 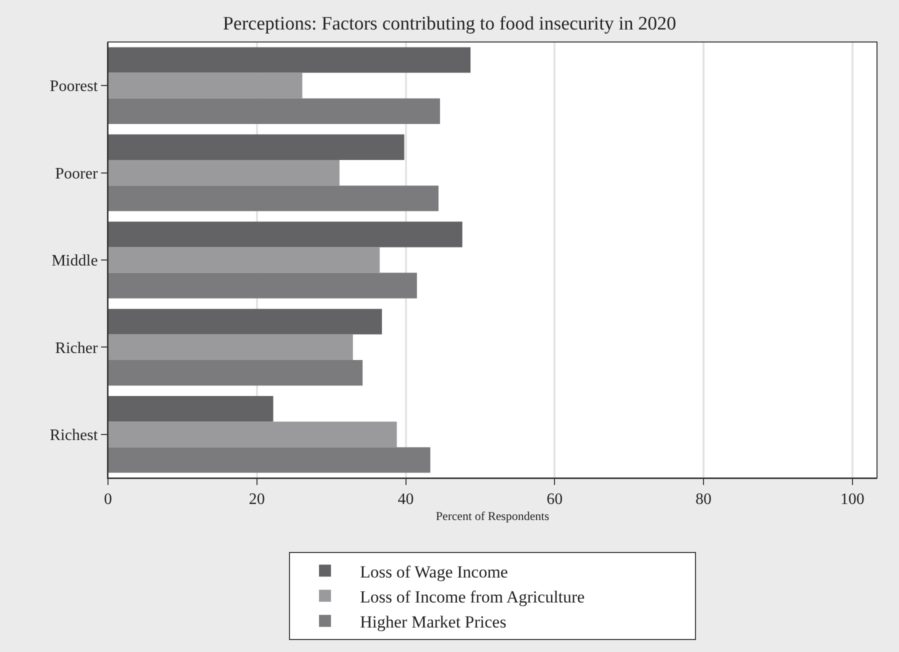 What do you see at coordinates (108, 499) in the screenshot?
I see `x-tick-label: 0` at bounding box center [108, 499].